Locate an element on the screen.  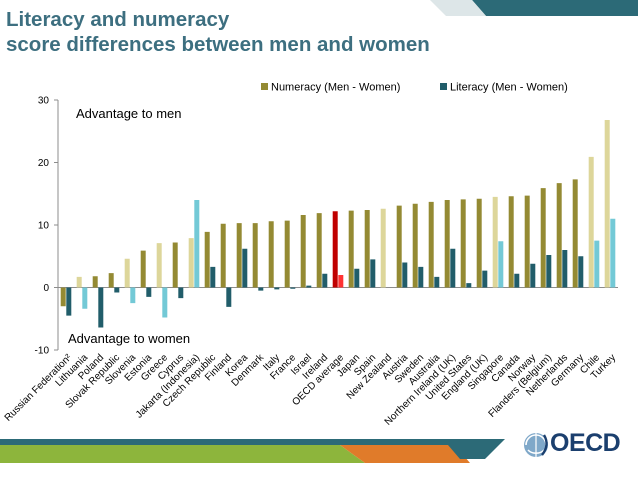
oecd-globe-icon is located at coordinates (536, 445).